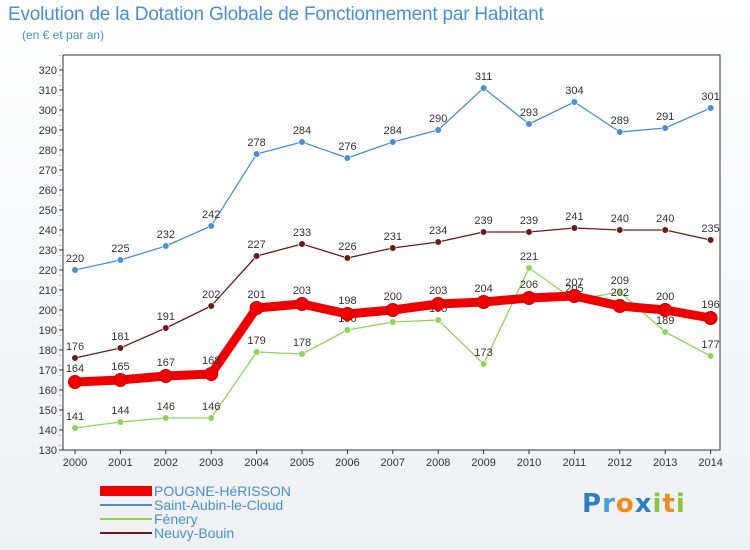  What do you see at coordinates (393, 131) in the screenshot?
I see `data-label-saint-aubin-le-cloud: 284` at bounding box center [393, 131].